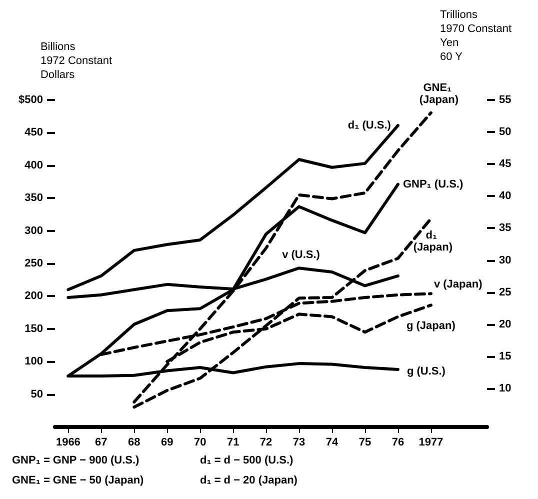  What do you see at coordinates (505, 324) in the screenshot?
I see `y2-tick-label: 20` at bounding box center [505, 324].